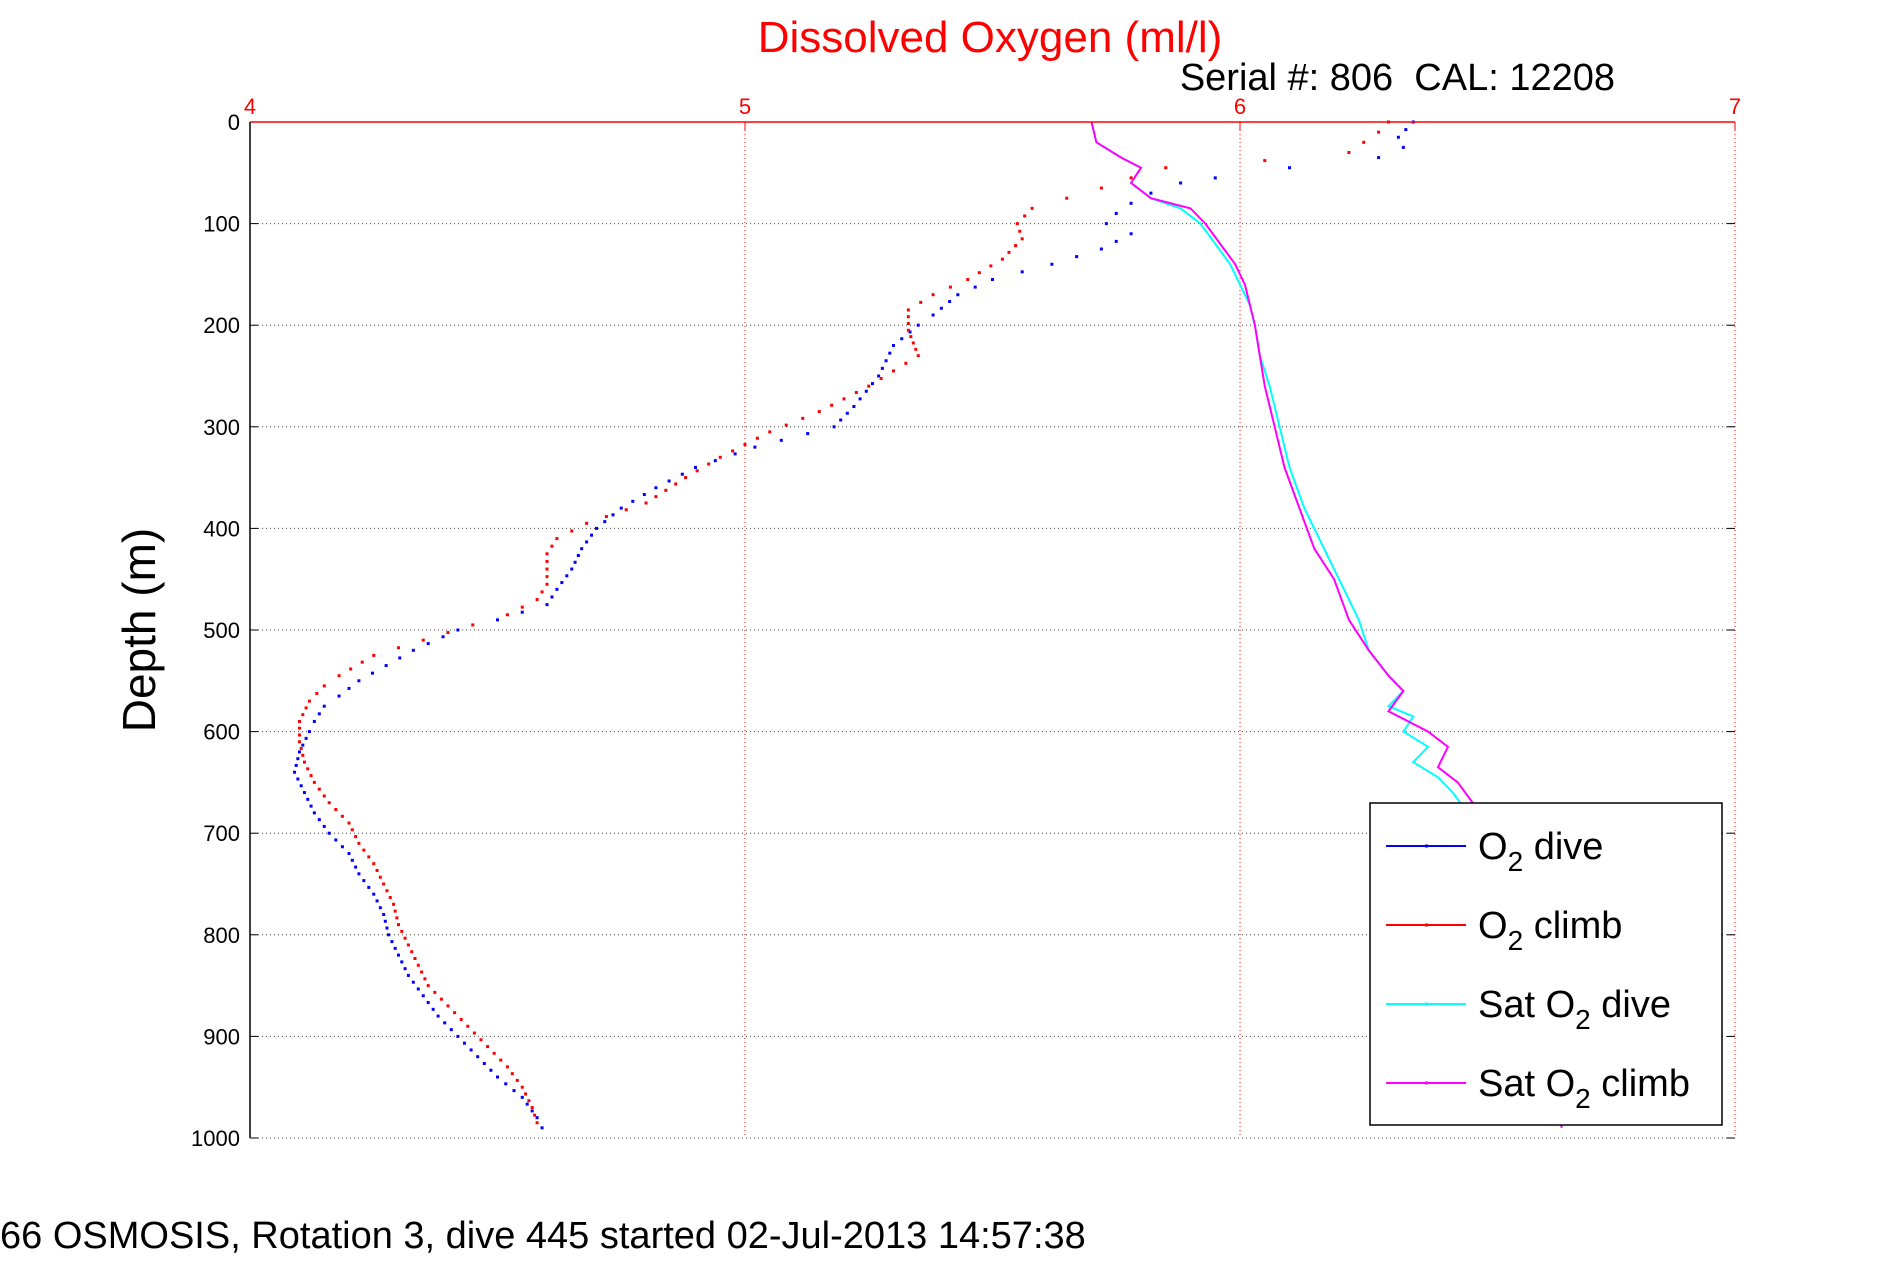  Describe the element at coordinates (745, 106) in the screenshot. I see `x-tick-label: 5` at that location.